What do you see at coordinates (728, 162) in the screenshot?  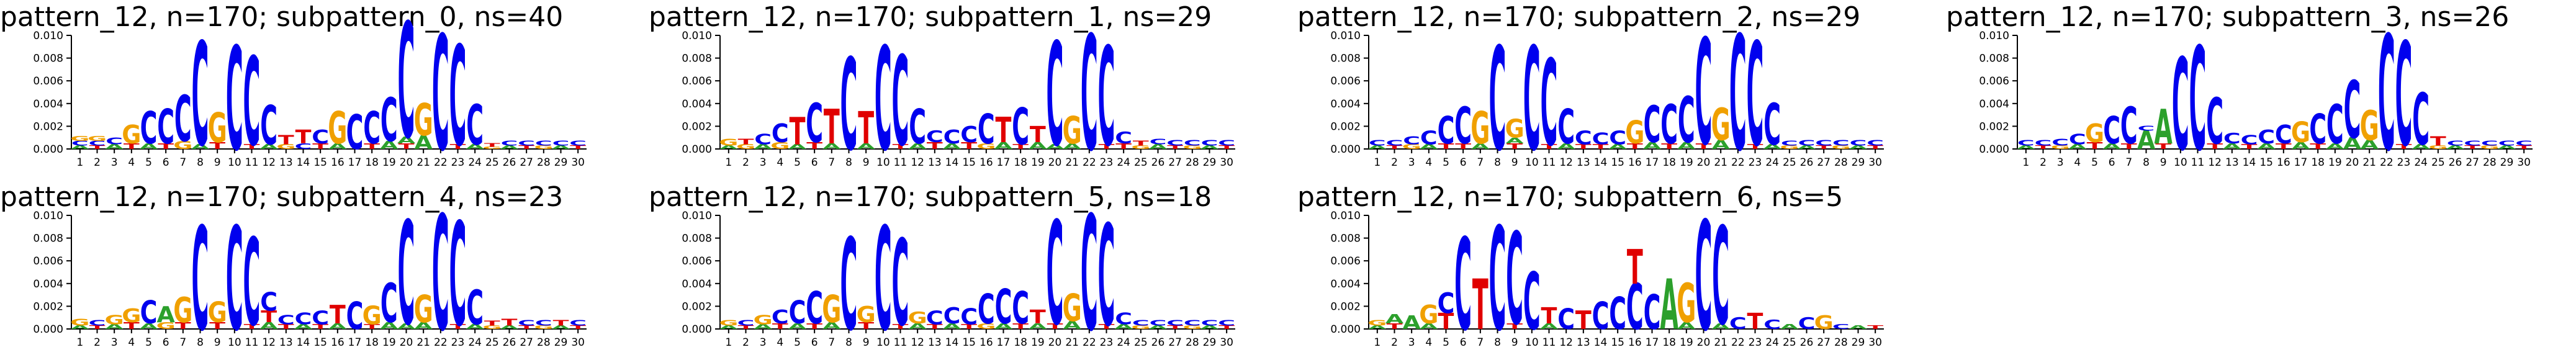 I see `x-tick-label: 1` at bounding box center [728, 162].